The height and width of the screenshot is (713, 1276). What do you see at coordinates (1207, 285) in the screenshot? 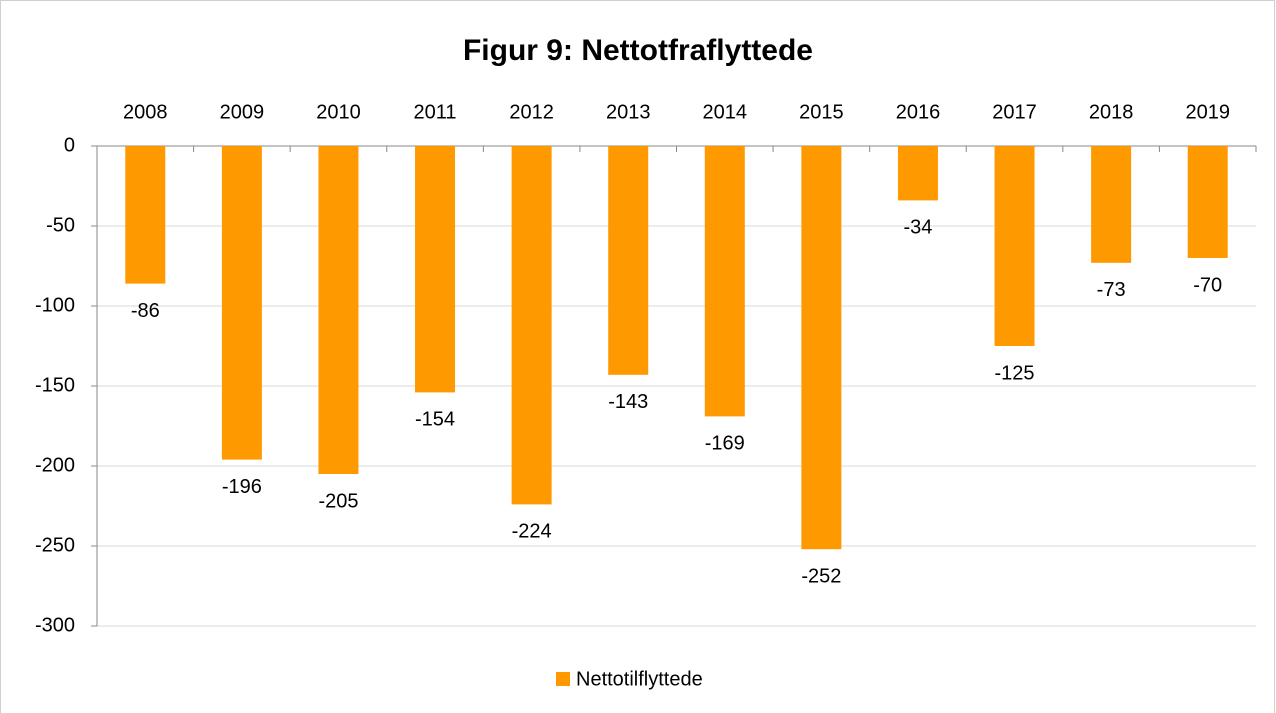
I see `data-label: -70` at bounding box center [1207, 285].